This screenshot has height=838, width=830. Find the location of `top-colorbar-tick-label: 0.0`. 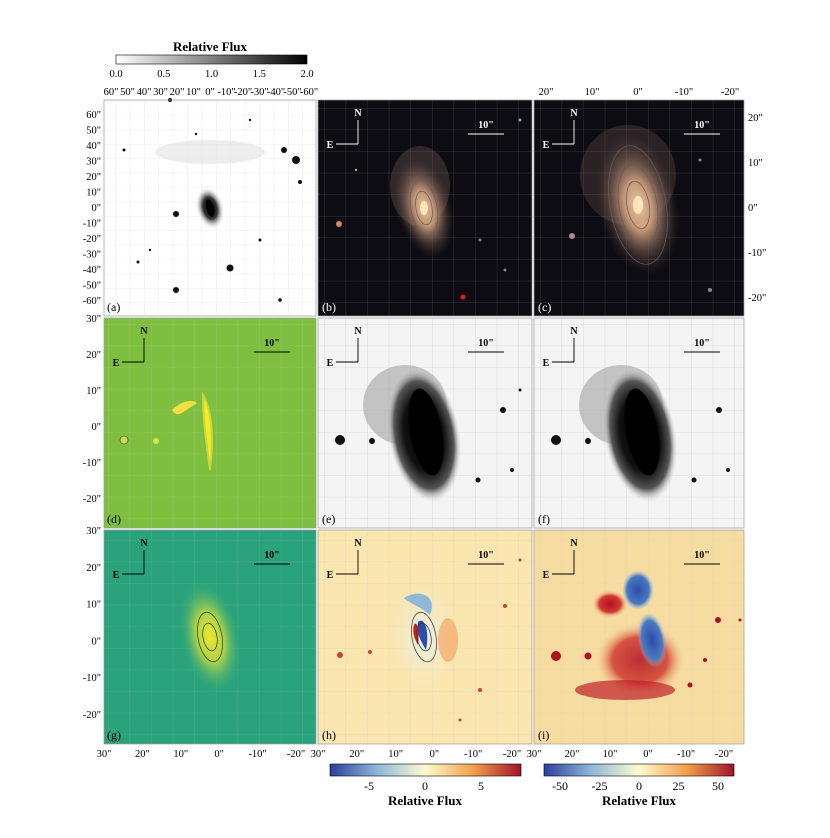

top-colorbar-tick-label: 0.0 is located at coordinates (115, 74).